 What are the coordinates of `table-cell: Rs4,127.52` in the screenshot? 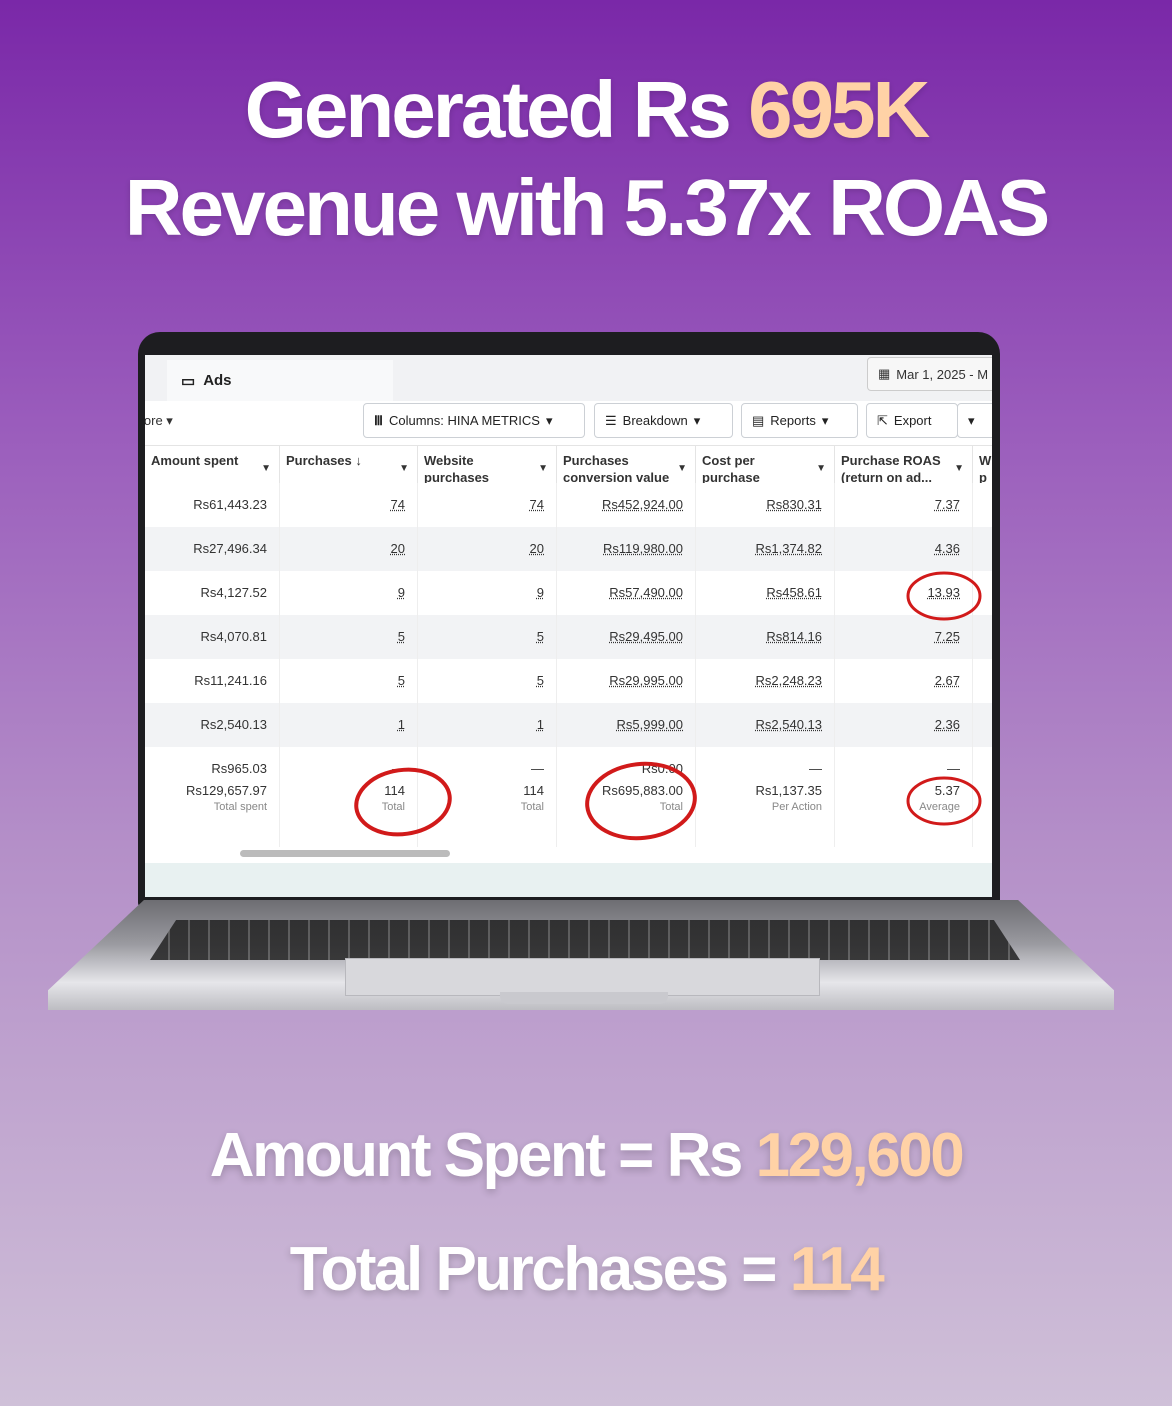 It's located at (212, 593).